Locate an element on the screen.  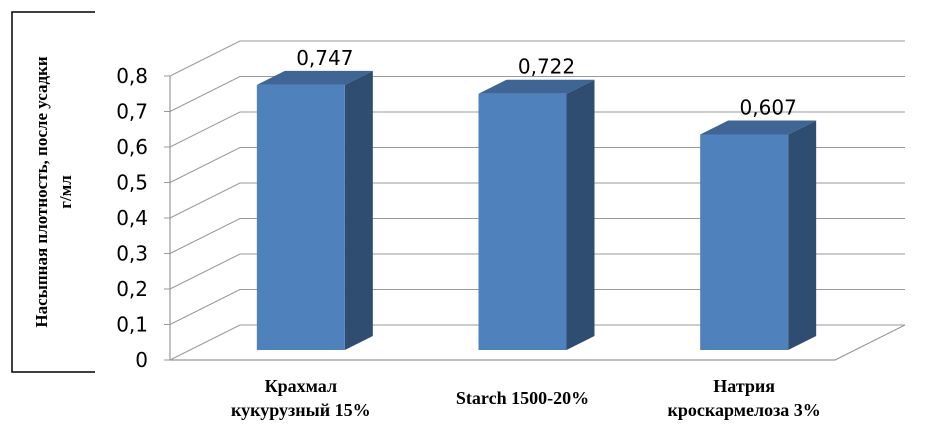
floor is located at coordinates (538, 342).